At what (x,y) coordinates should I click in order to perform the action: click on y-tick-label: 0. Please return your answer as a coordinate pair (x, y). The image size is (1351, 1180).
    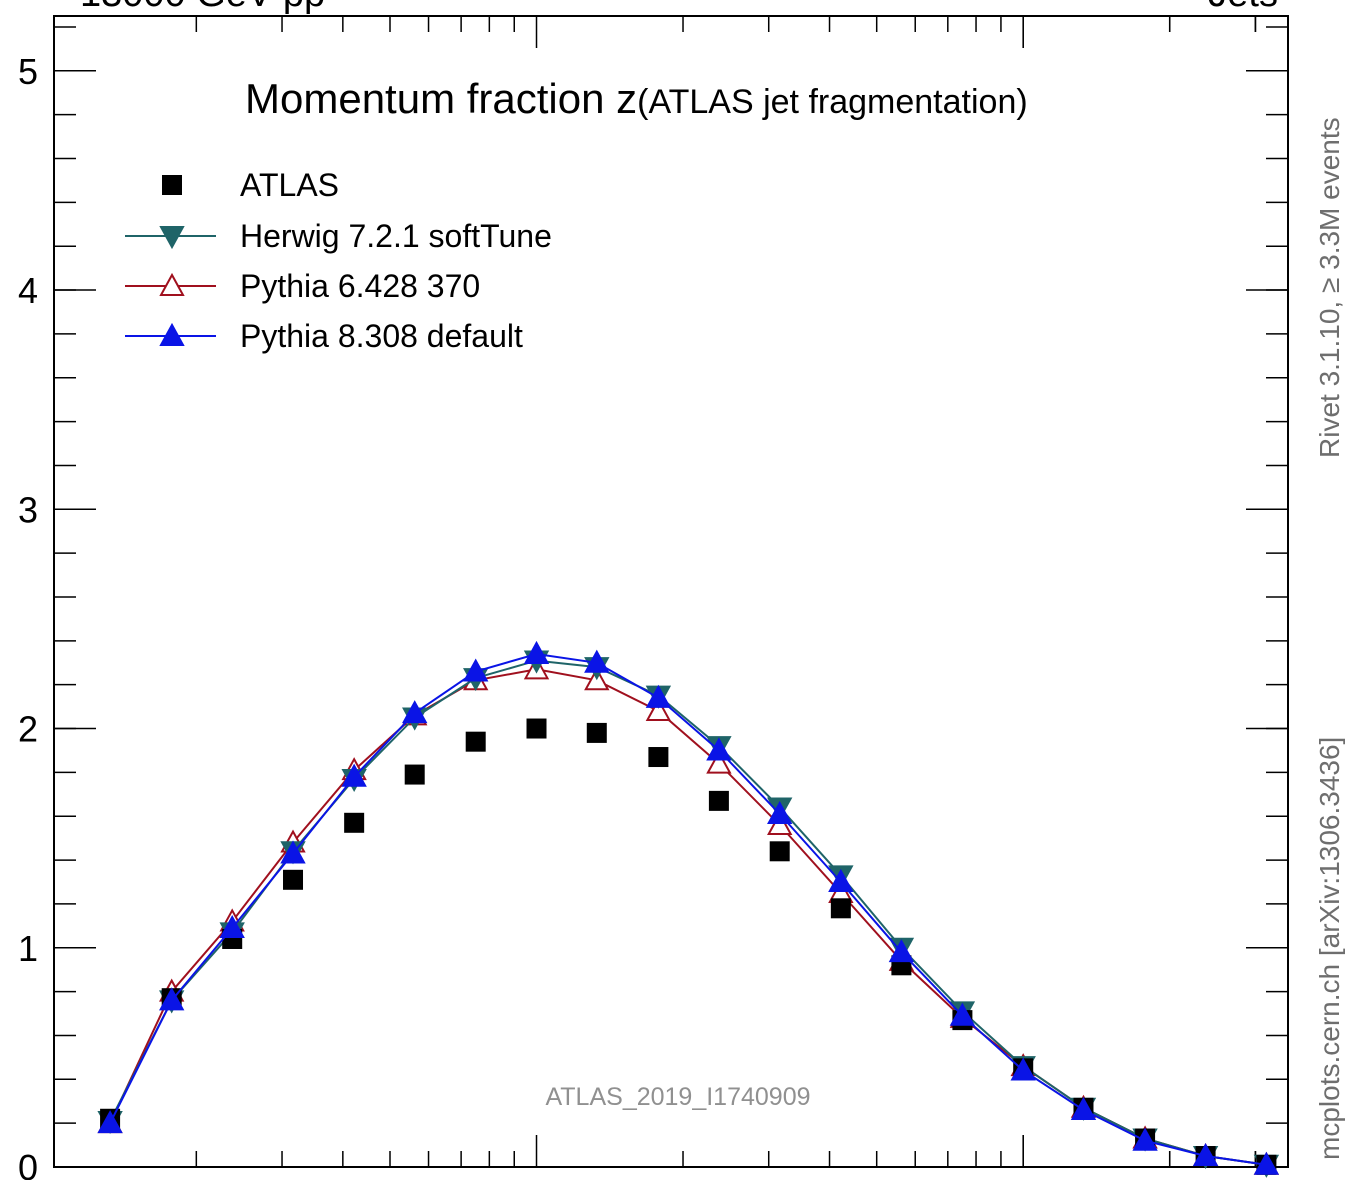
    Looking at the image, I should click on (28, 1163).